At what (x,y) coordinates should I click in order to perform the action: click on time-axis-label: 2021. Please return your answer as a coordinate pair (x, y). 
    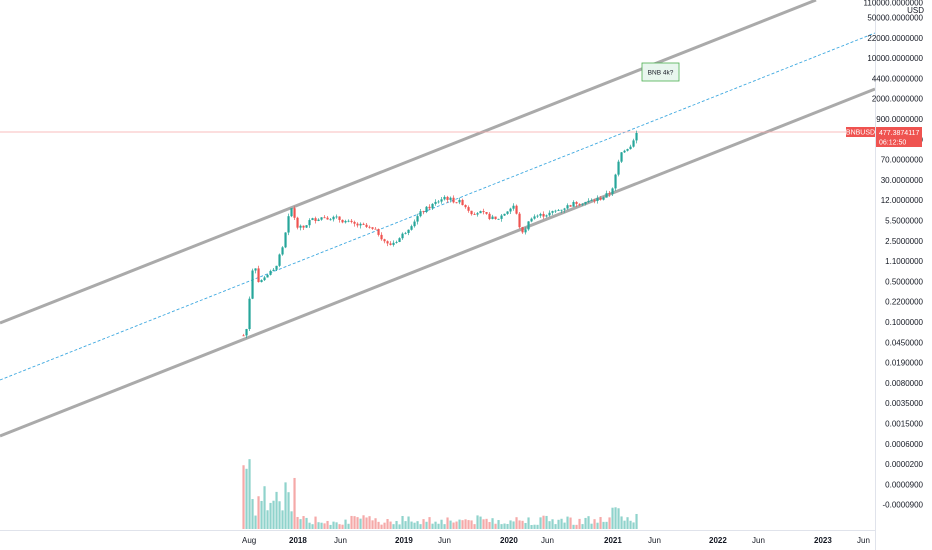
    Looking at the image, I should click on (613, 540).